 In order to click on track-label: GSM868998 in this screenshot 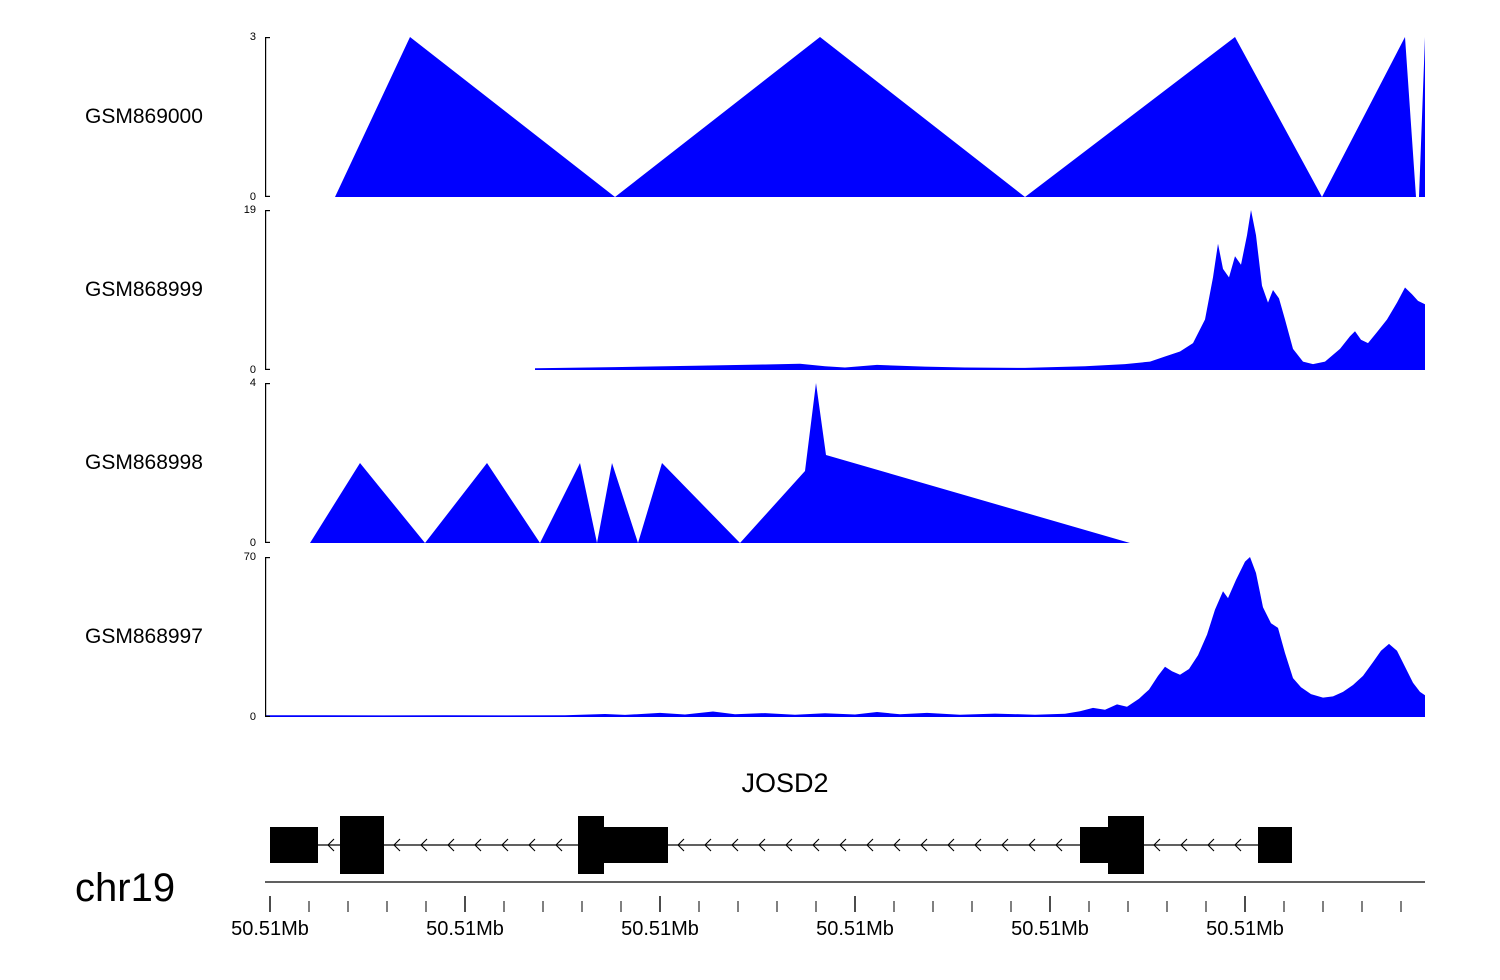, I will do `click(144, 462)`.